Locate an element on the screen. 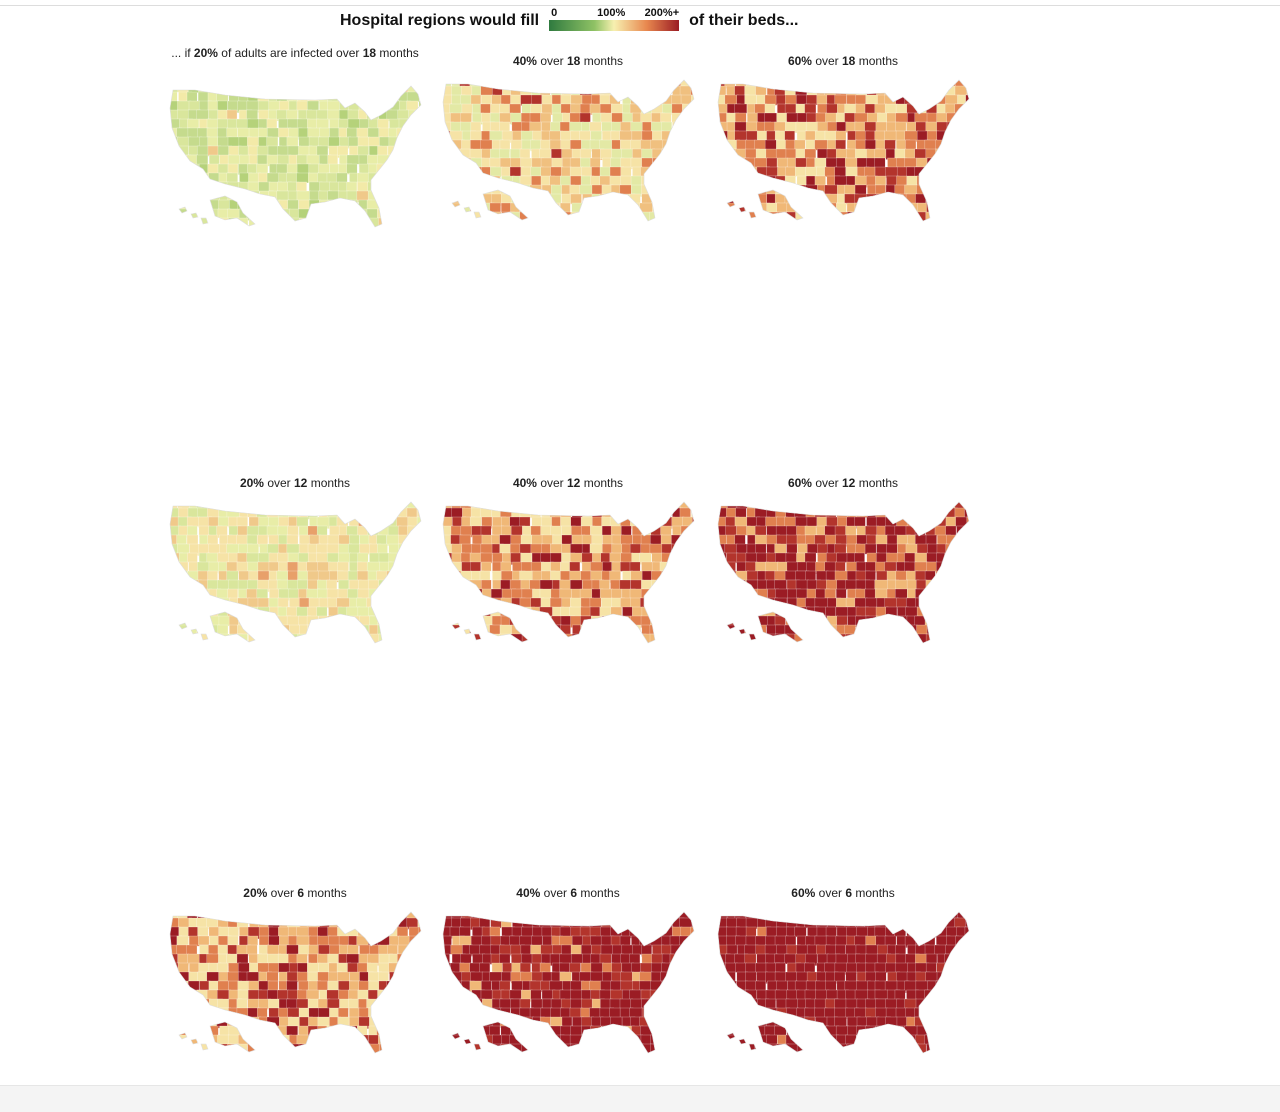  us-choropleth-map is located at coordinates (295, 156).